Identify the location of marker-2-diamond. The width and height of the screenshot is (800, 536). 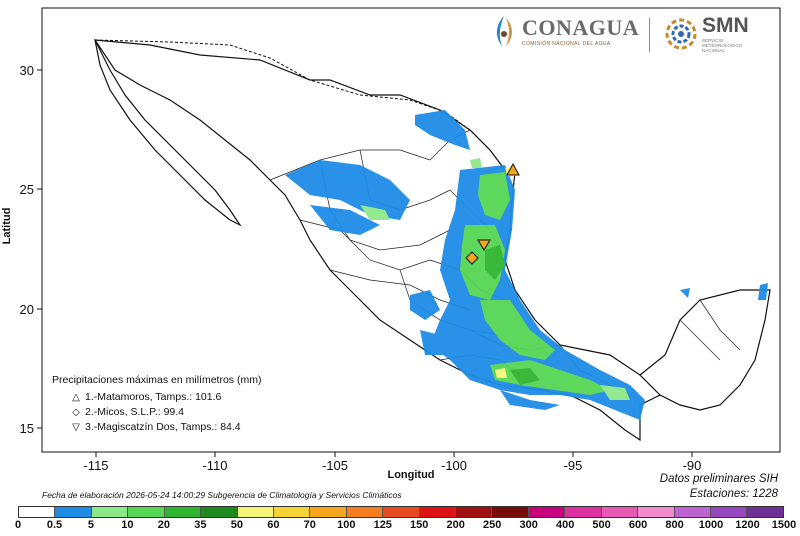
(472, 258).